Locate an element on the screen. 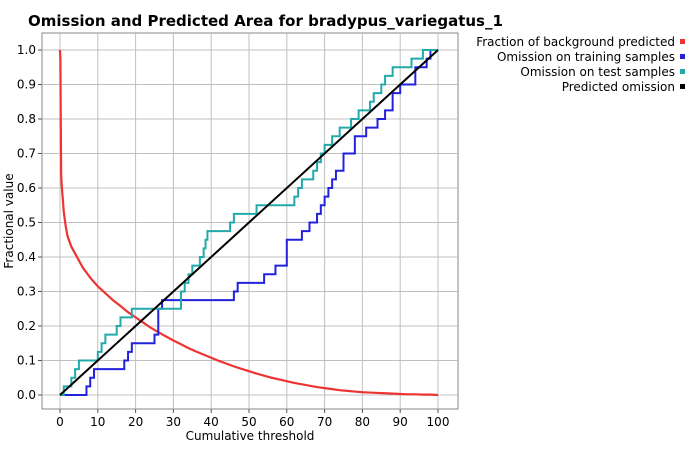 The image size is (700, 450). x-tick-label: 70 is located at coordinates (324, 422).